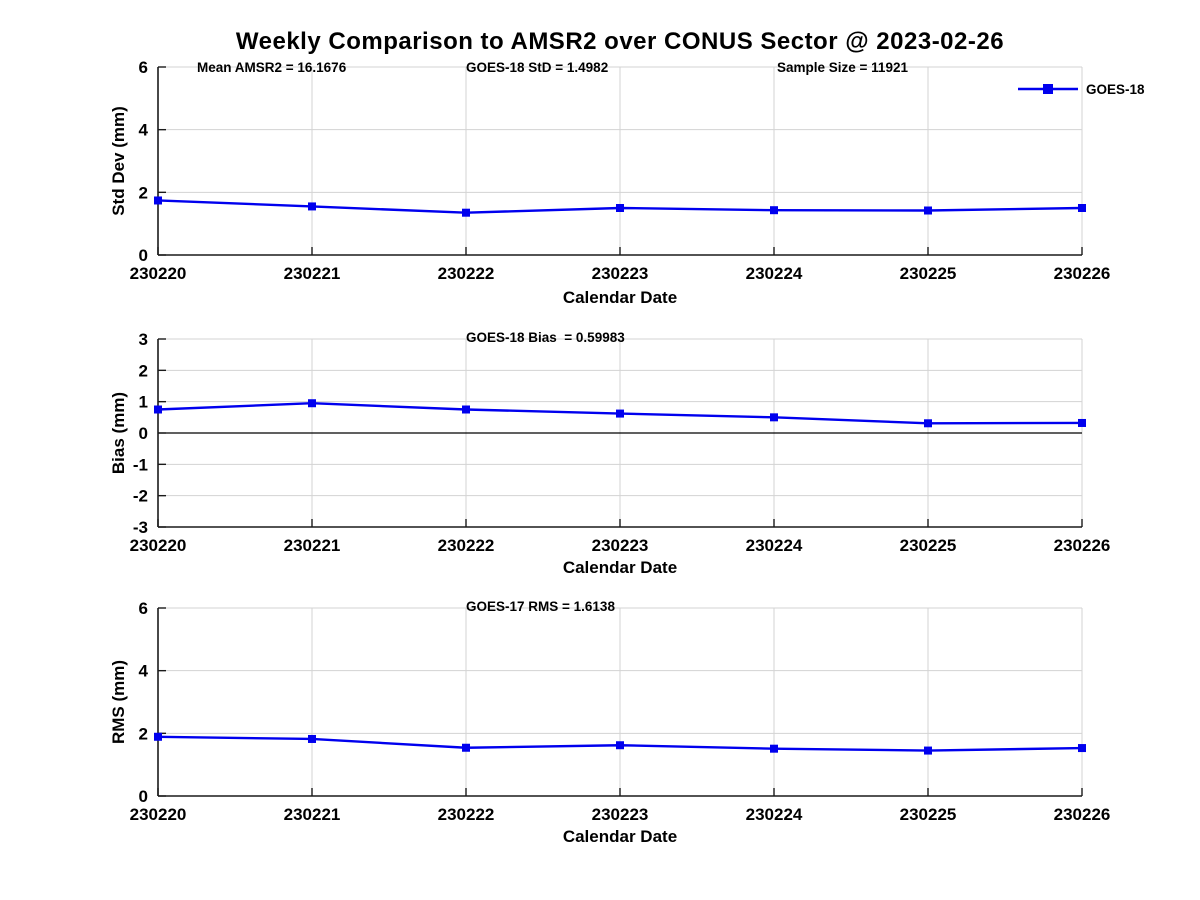 The width and height of the screenshot is (1200, 900). Describe the element at coordinates (620, 836) in the screenshot. I see `x-axis-label-calendar-date-3: Calendar Date` at that location.